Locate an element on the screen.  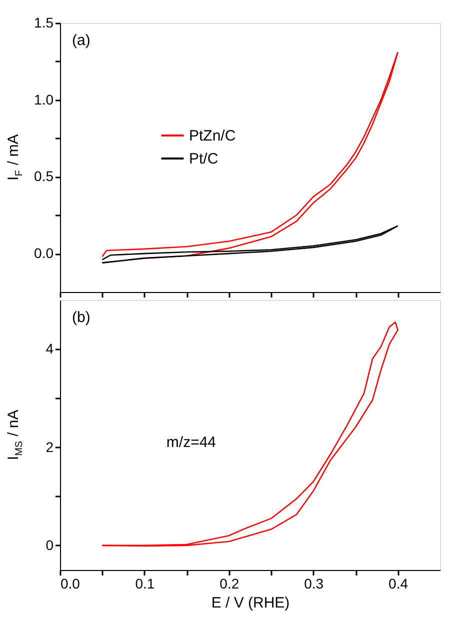
y-tick-label: 1.5 is located at coordinates (44, 22).